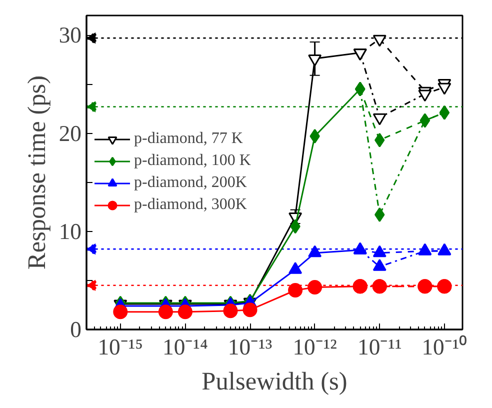 Image resolution: width=492 pixels, height=408 pixels. Describe the element at coordinates (121, 347) in the screenshot. I see `x-tick-label: 10⁻¹⁵` at that location.